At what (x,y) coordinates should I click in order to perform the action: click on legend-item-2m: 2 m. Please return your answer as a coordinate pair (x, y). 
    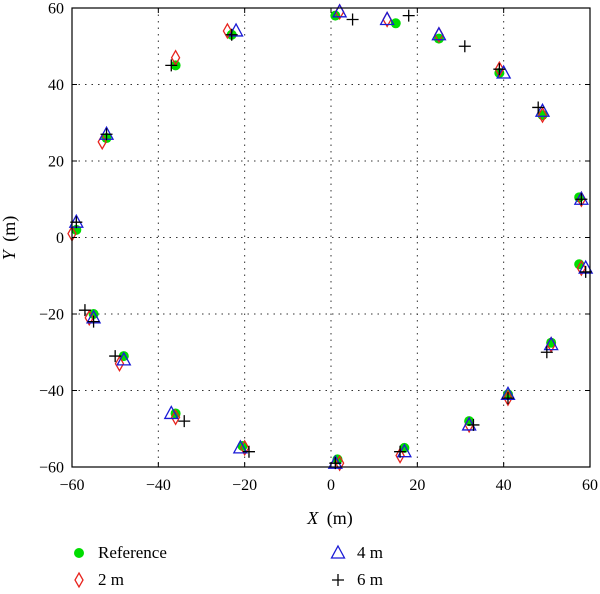
    Looking at the image, I should click on (99, 579).